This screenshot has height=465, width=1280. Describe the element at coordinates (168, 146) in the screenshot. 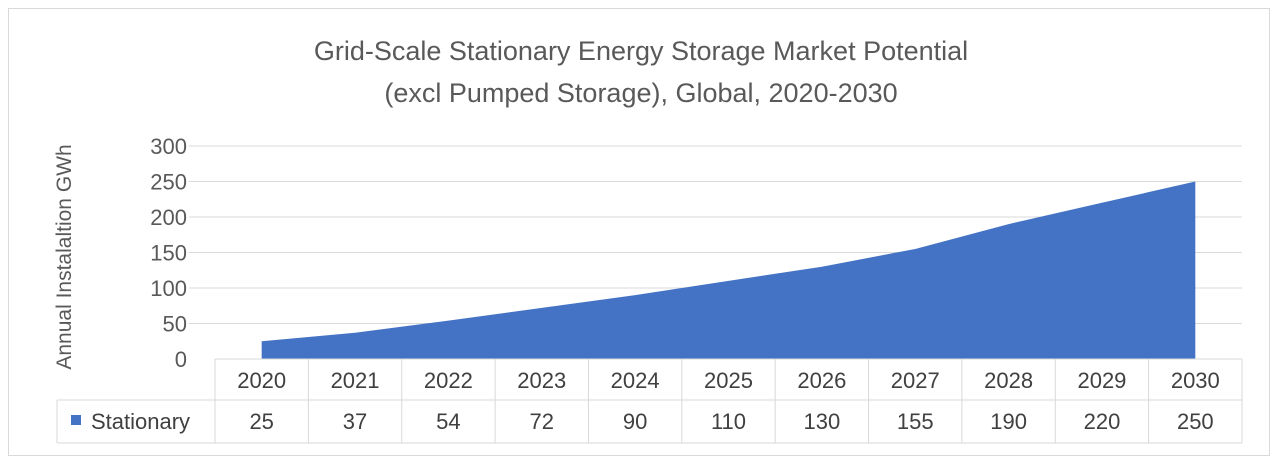

I see `y-tick-label: 300` at that location.